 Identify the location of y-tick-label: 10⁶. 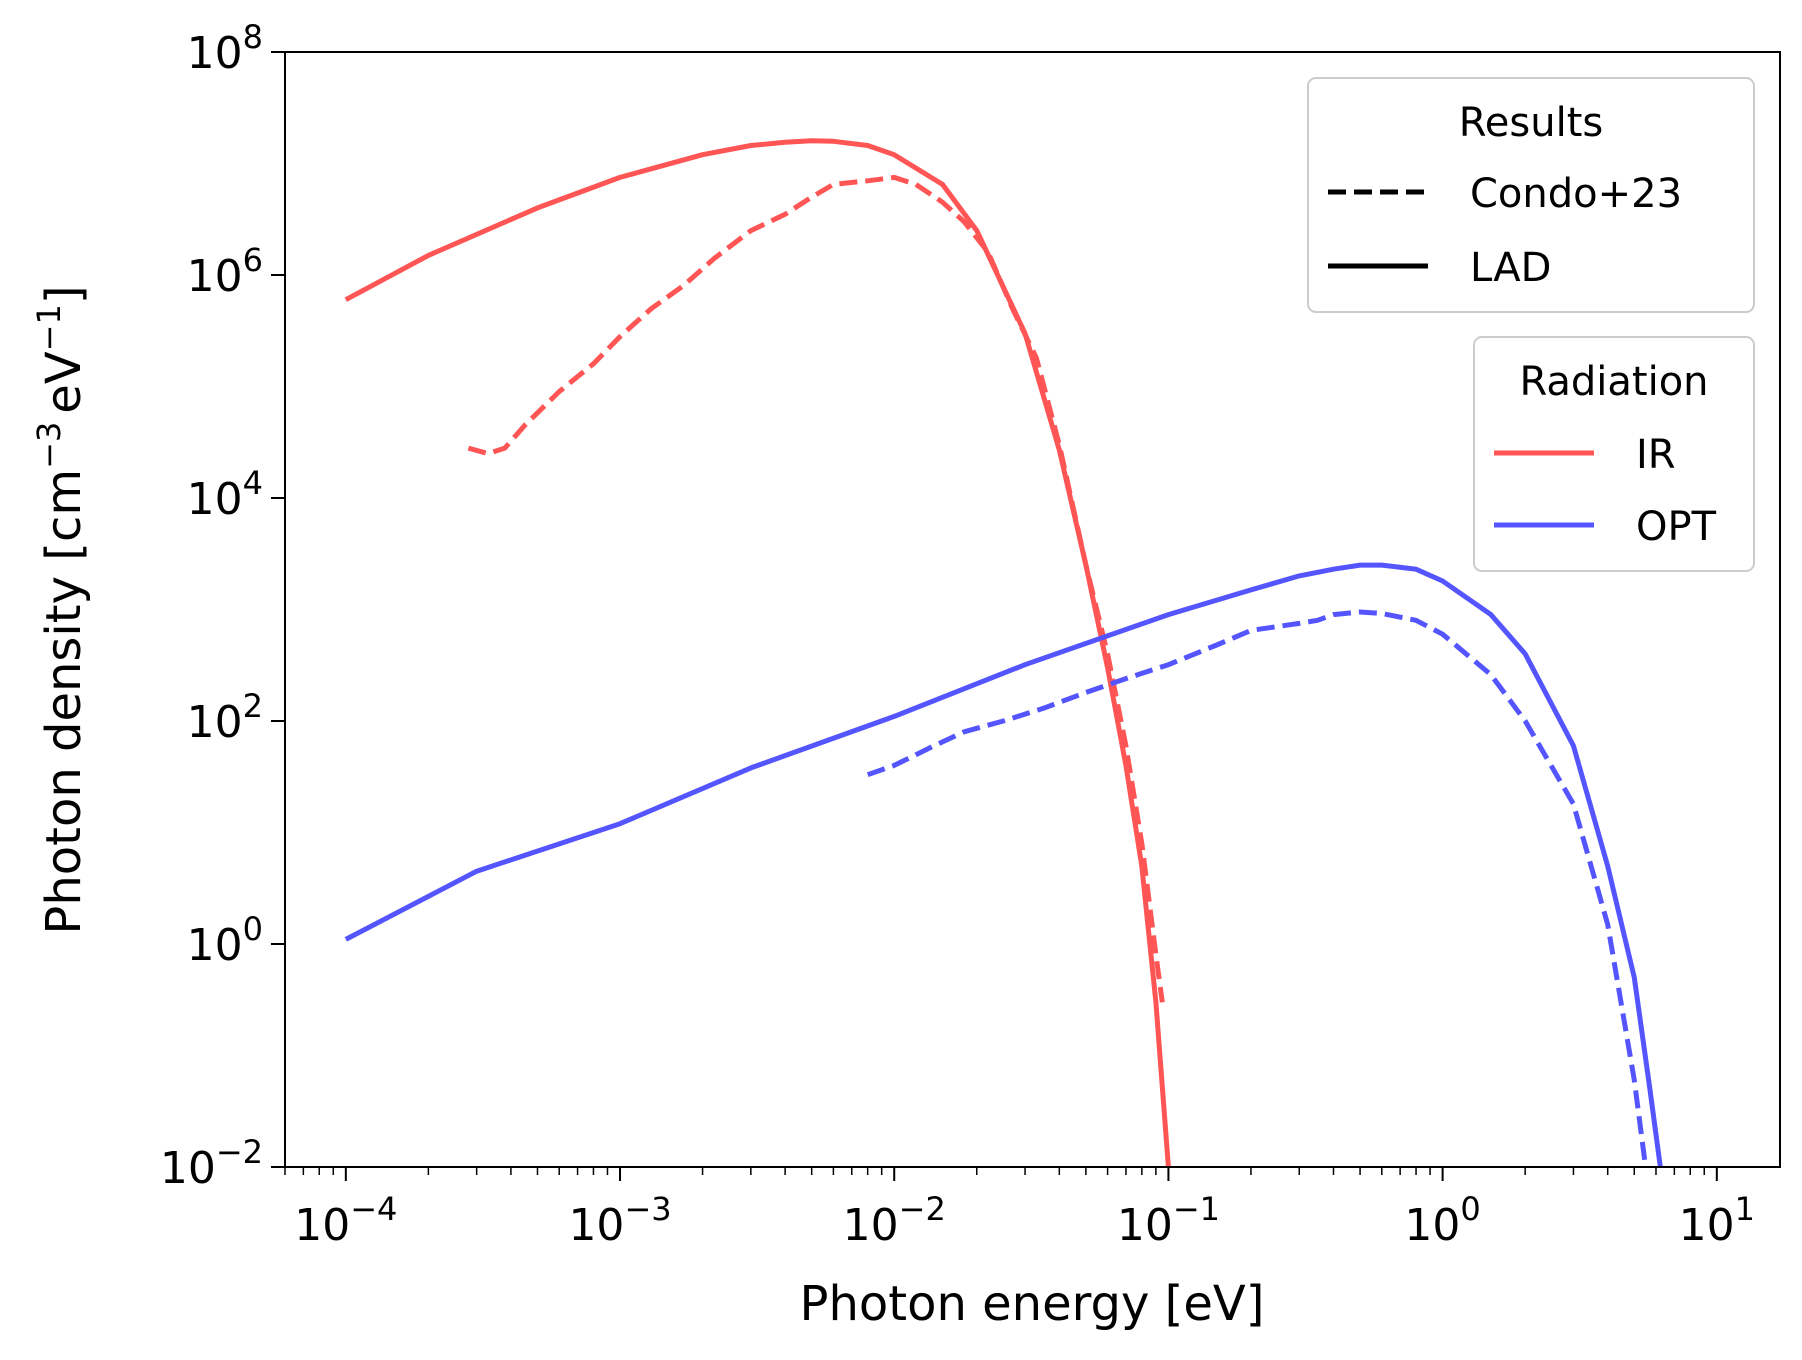
(225, 271).